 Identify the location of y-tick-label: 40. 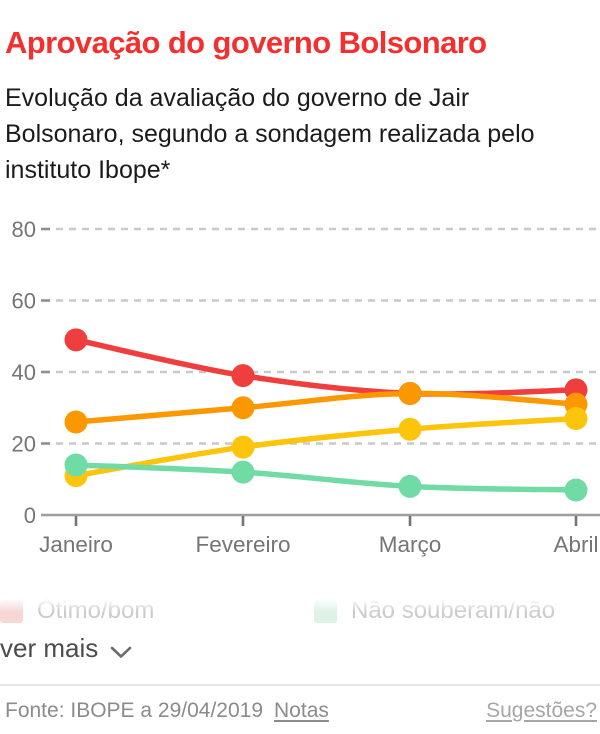
(24, 372).